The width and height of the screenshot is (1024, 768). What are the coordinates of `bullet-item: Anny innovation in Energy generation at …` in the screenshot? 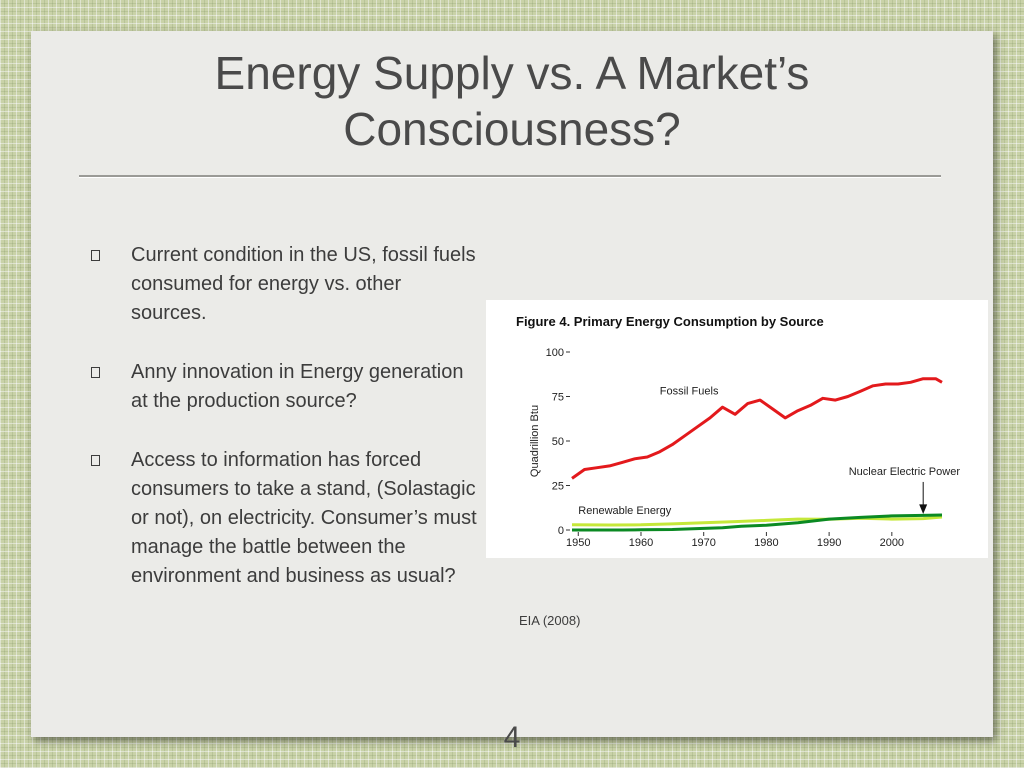 It's located at (282, 387).